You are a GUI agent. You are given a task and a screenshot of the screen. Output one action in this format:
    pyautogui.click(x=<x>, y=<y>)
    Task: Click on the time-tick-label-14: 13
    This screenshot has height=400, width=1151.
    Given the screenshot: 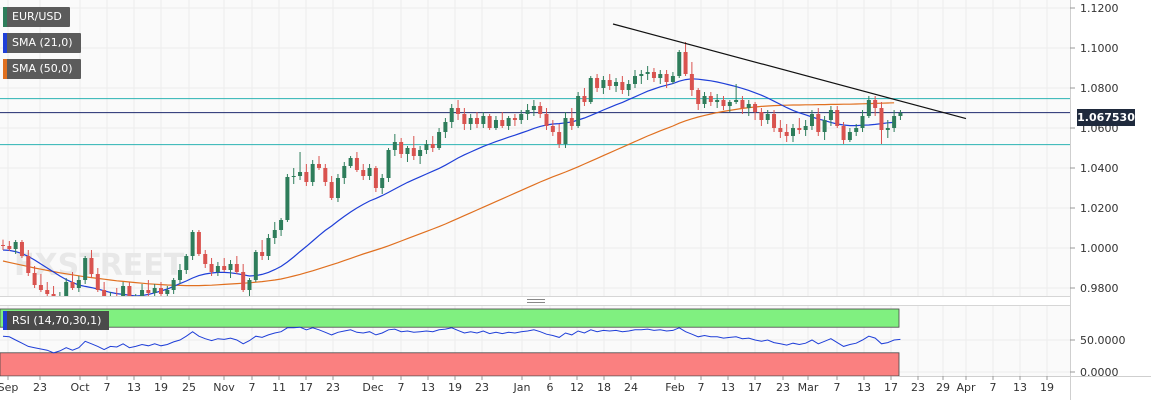 What is the action you would take?
    pyautogui.click(x=428, y=387)
    